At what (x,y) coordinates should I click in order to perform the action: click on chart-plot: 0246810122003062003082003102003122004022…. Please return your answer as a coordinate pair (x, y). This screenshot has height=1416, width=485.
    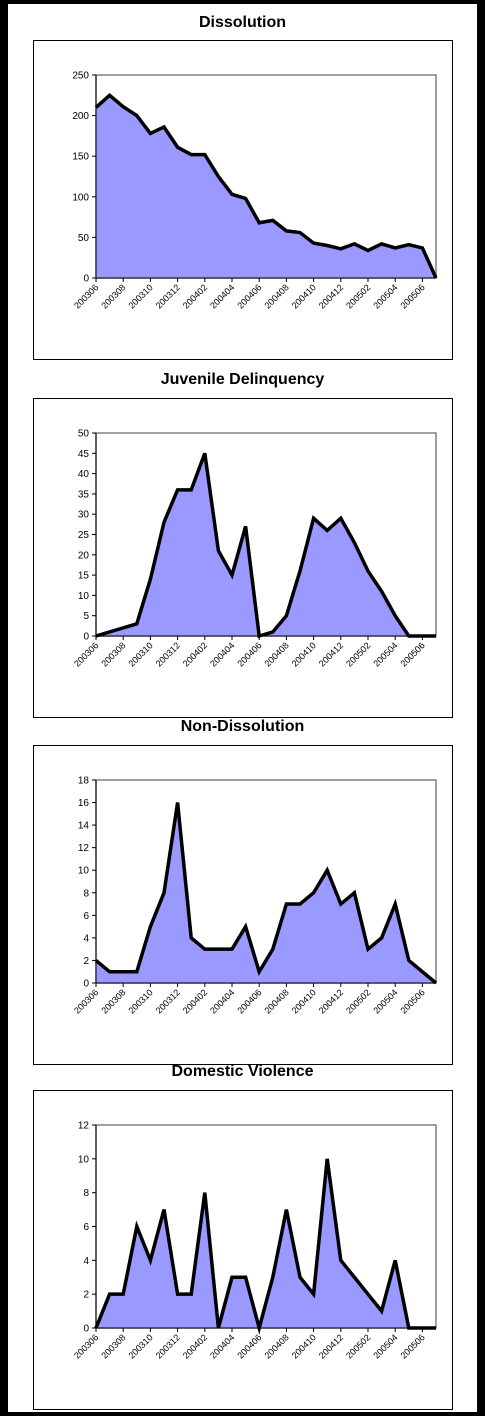
    Looking at the image, I should click on (254, 1241).